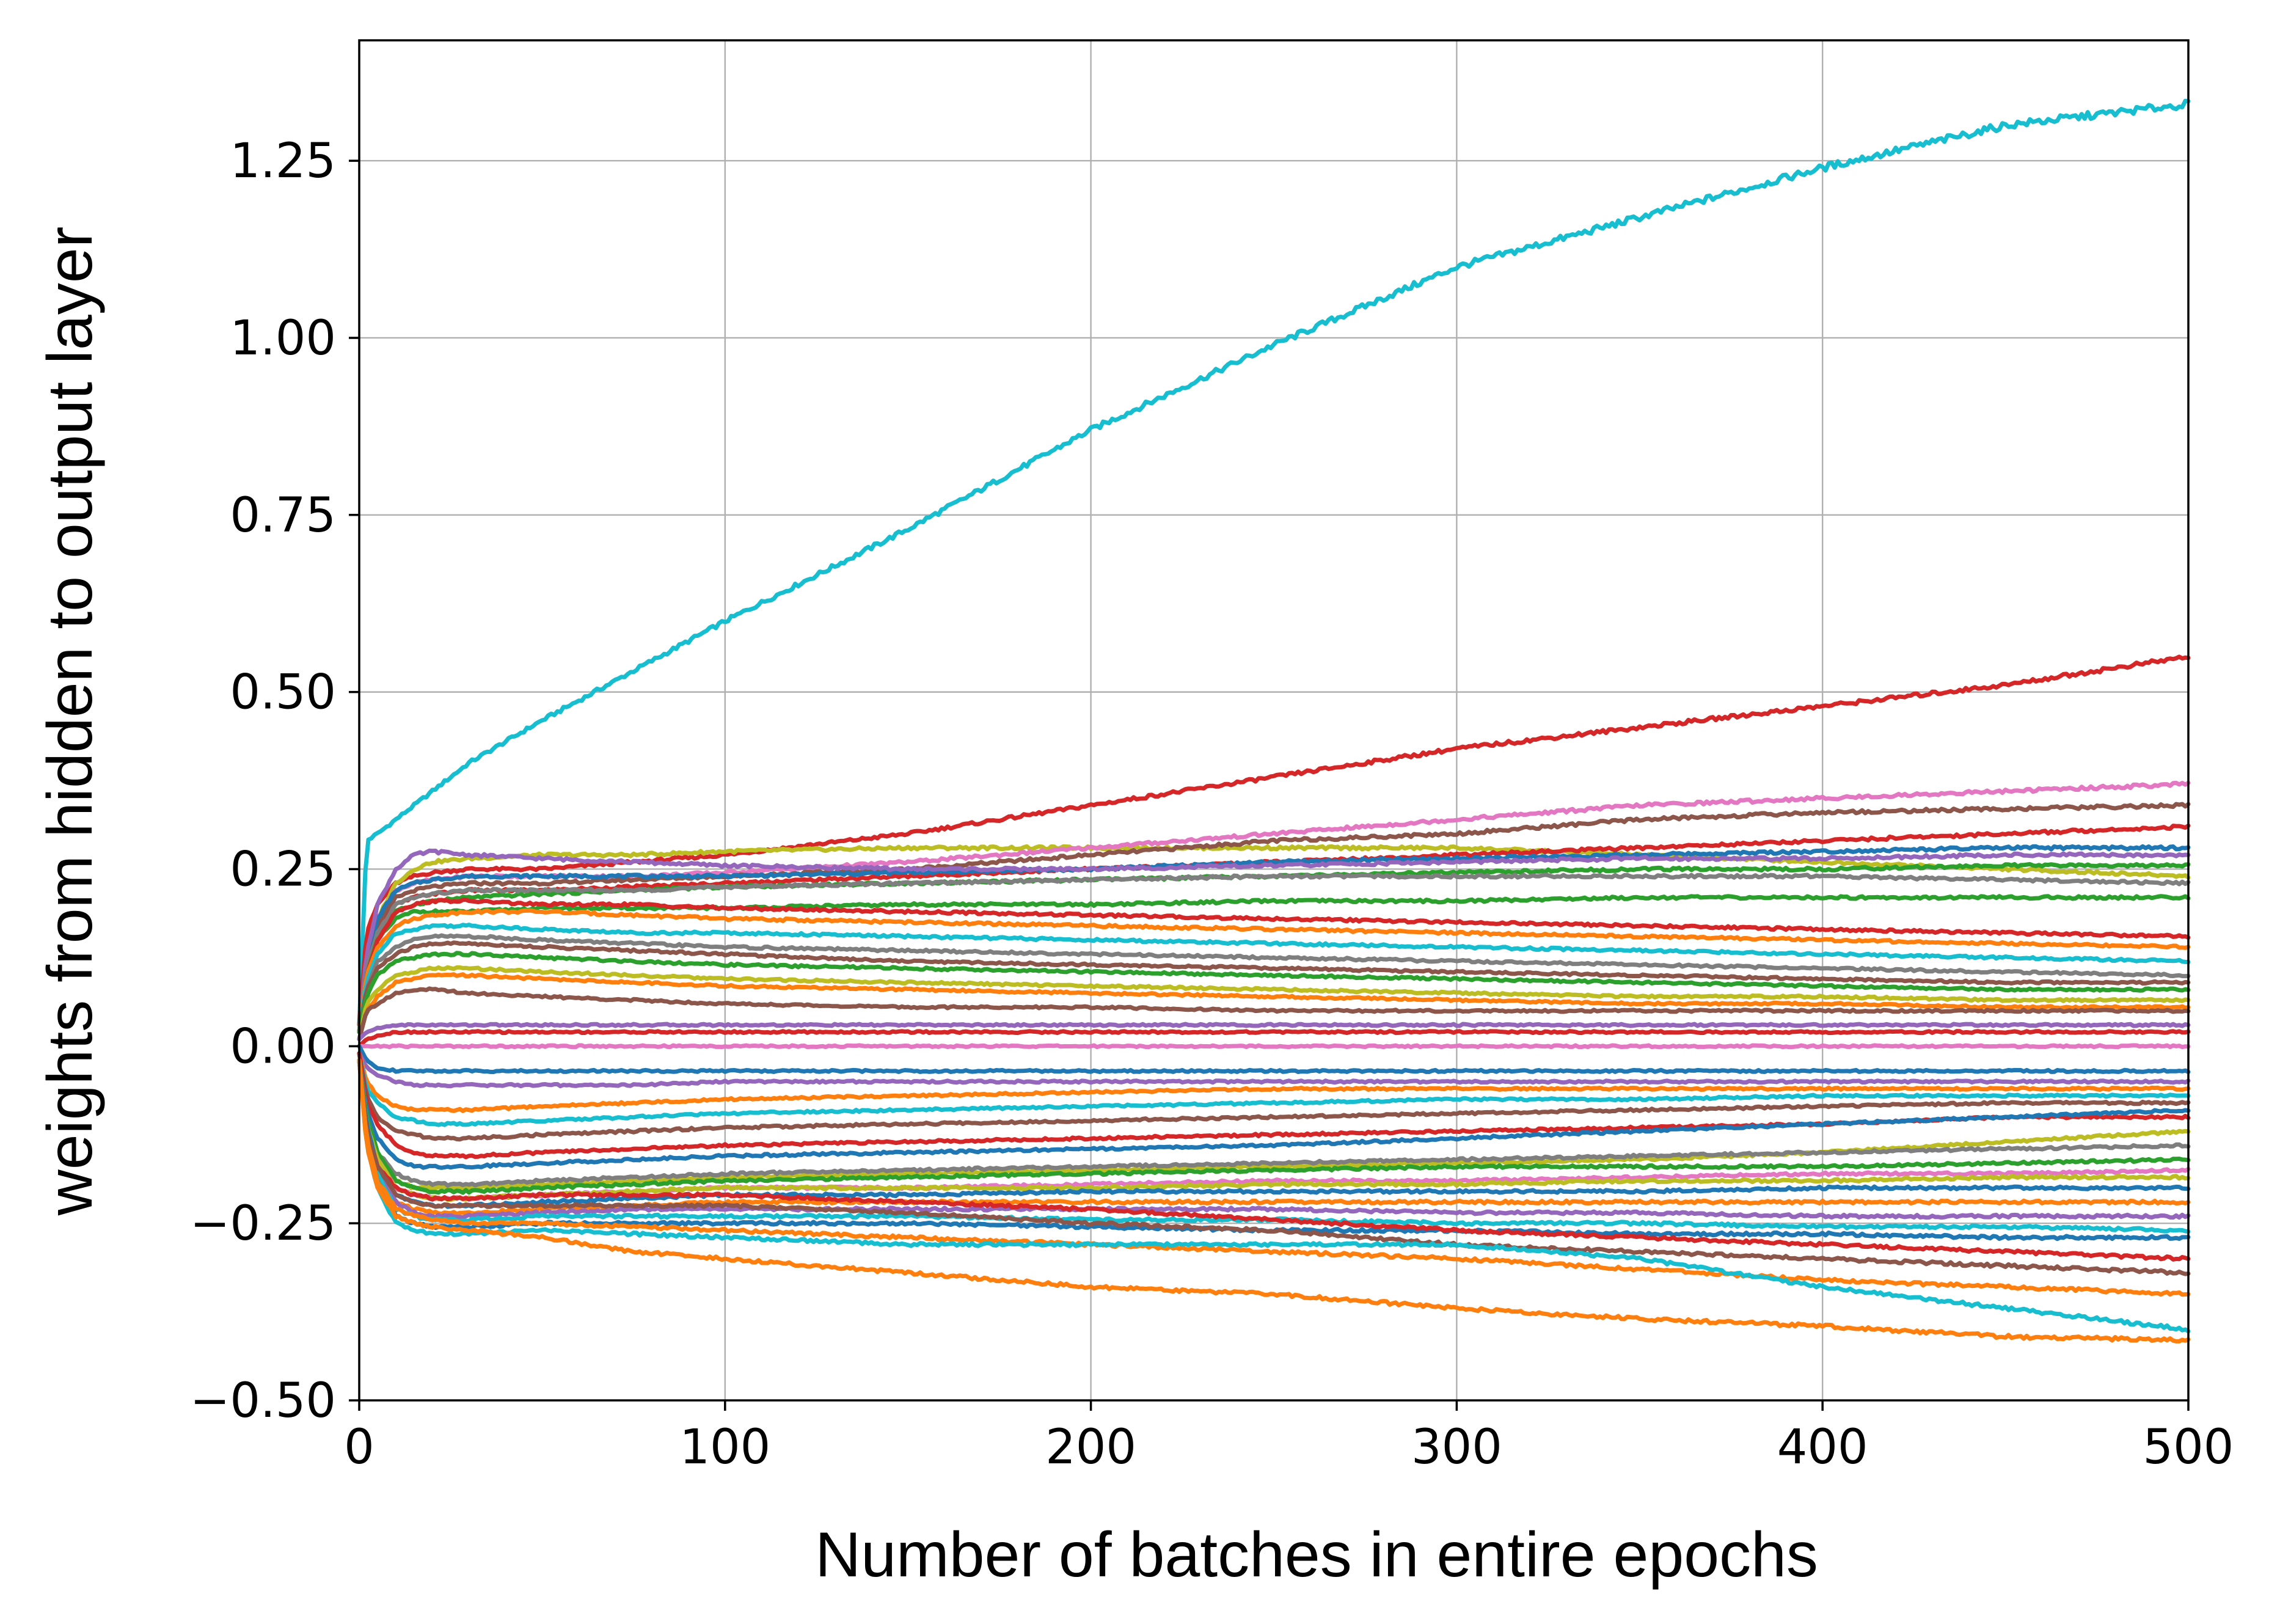  I want to click on y-tick-label: −0.25, so click(263, 1223).